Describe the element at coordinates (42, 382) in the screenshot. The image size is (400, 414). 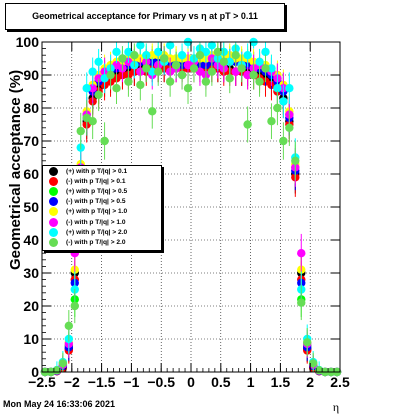
I see `x-tick-label: −2.5` at that location.